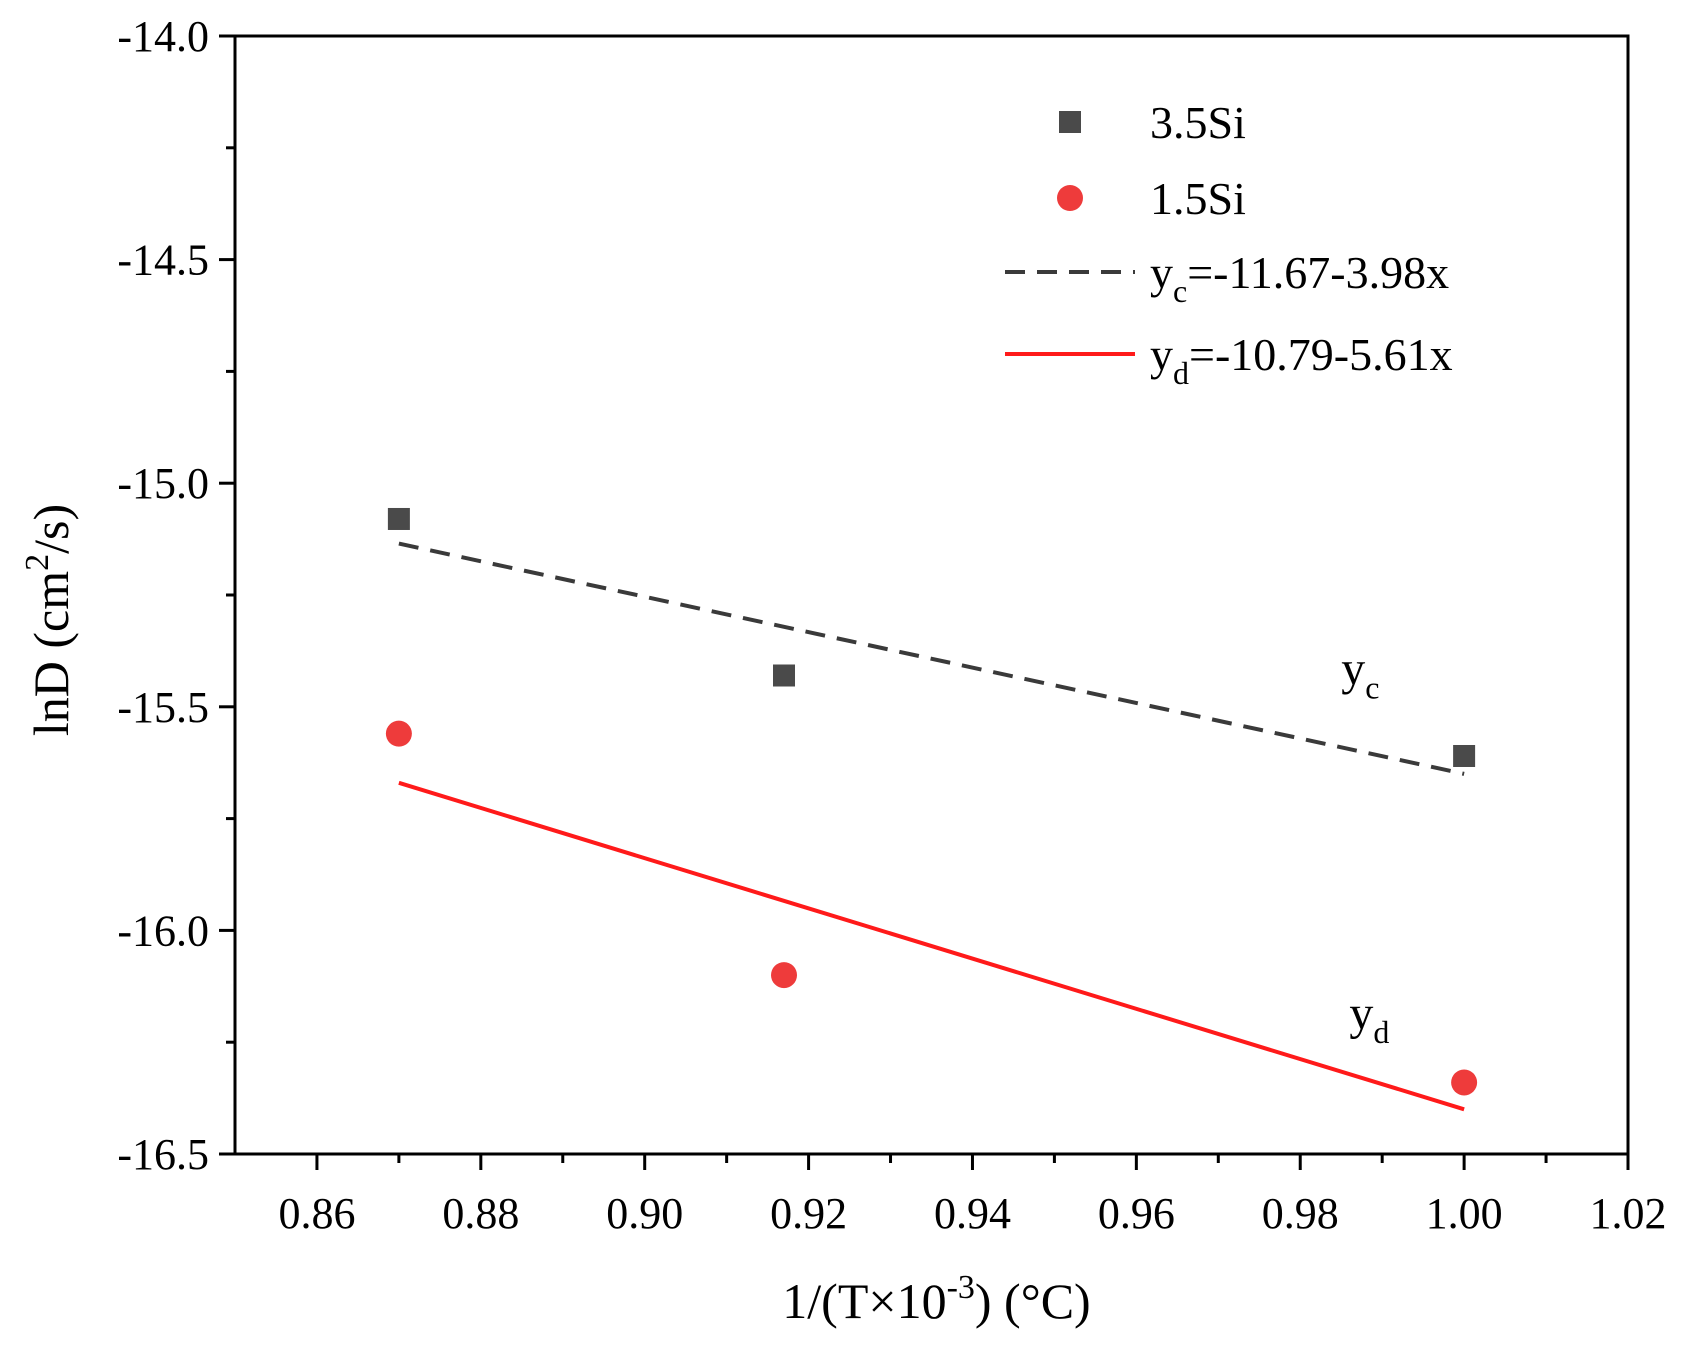 This screenshot has width=1683, height=1361. What do you see at coordinates (163, 1154) in the screenshot?
I see `y-tick-label: -16.5` at bounding box center [163, 1154].